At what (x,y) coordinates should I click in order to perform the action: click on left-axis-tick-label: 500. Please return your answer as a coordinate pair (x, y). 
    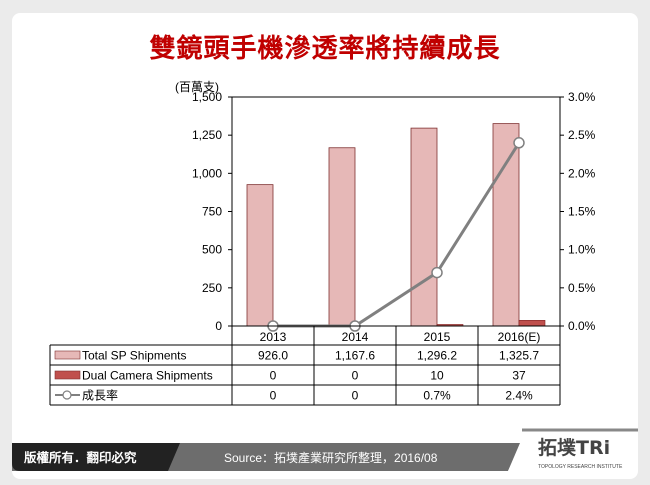
    Looking at the image, I should click on (212, 250).